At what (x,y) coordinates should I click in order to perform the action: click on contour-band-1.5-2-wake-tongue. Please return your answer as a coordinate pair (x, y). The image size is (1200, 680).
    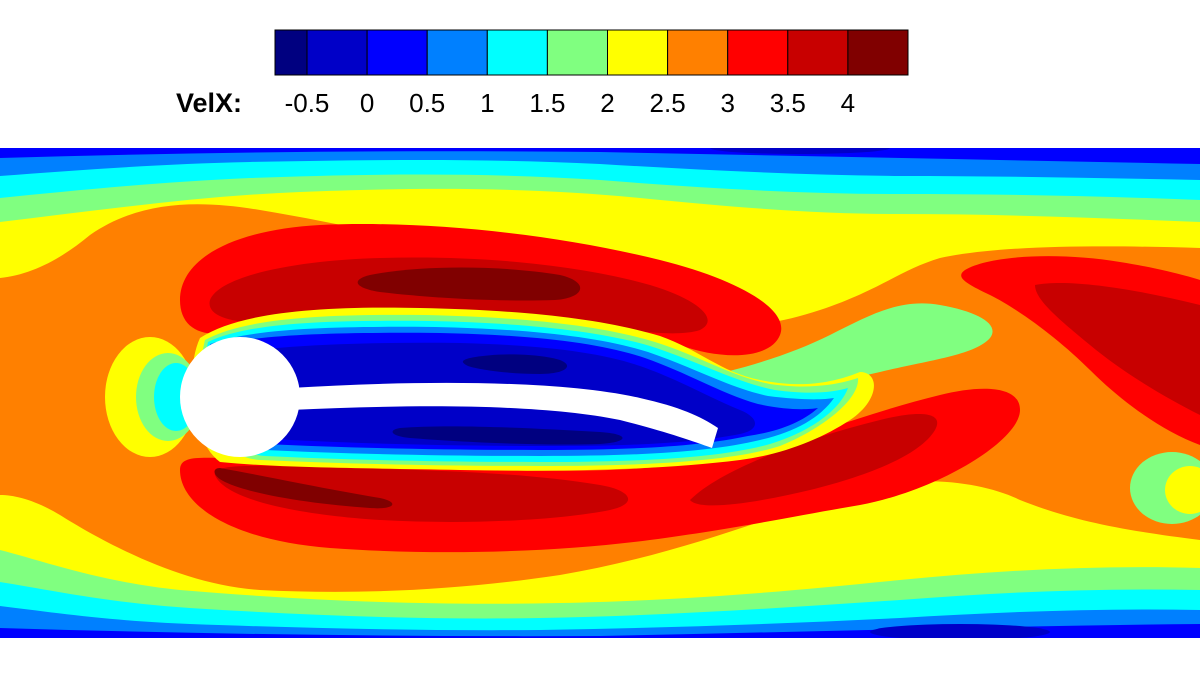
    Looking at the image, I should click on (841, 350).